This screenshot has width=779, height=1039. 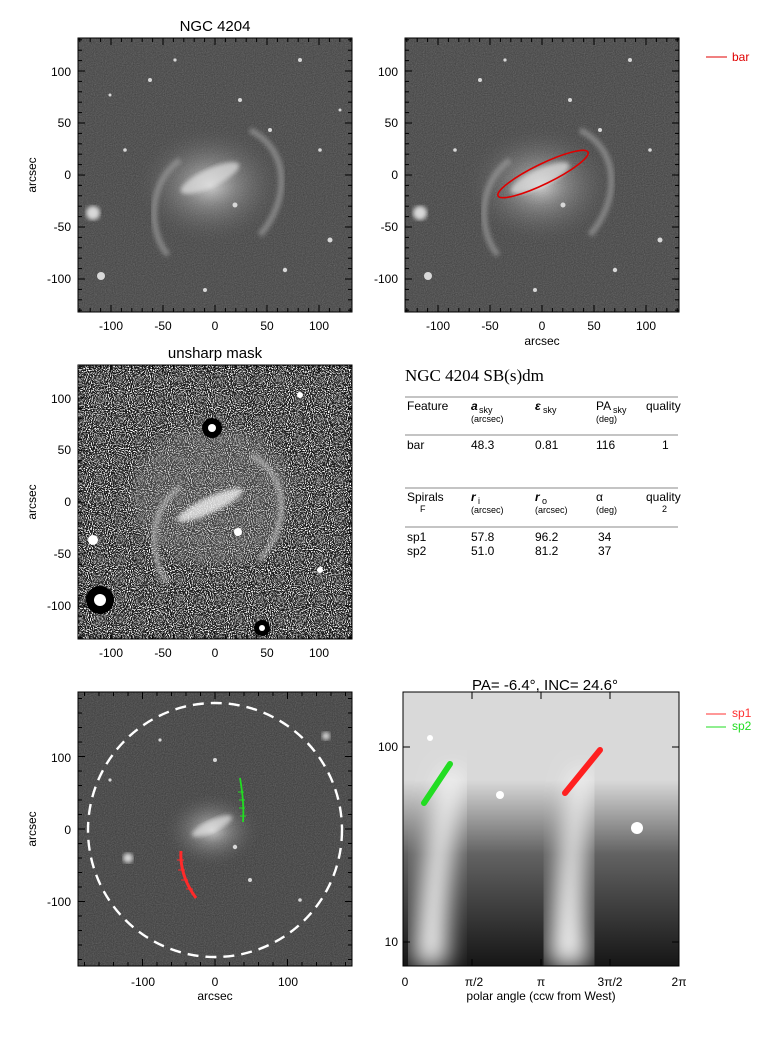 What do you see at coordinates (603, 406) in the screenshot?
I see `col-pa-sky: PA` at bounding box center [603, 406].